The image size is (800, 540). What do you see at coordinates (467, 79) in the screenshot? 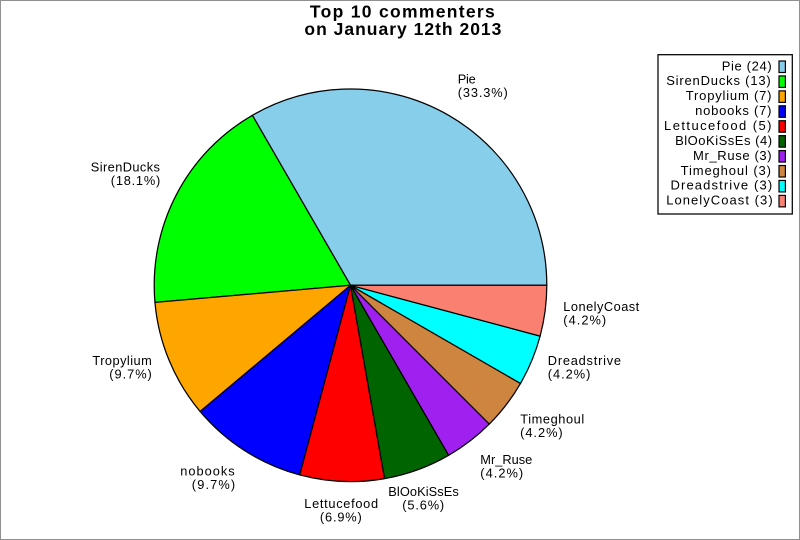
I see `svg-text: Pie` at bounding box center [467, 79].